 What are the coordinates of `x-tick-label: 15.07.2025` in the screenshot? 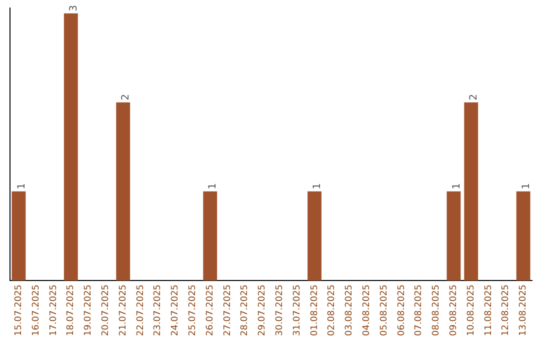 It's located at (19, 310).